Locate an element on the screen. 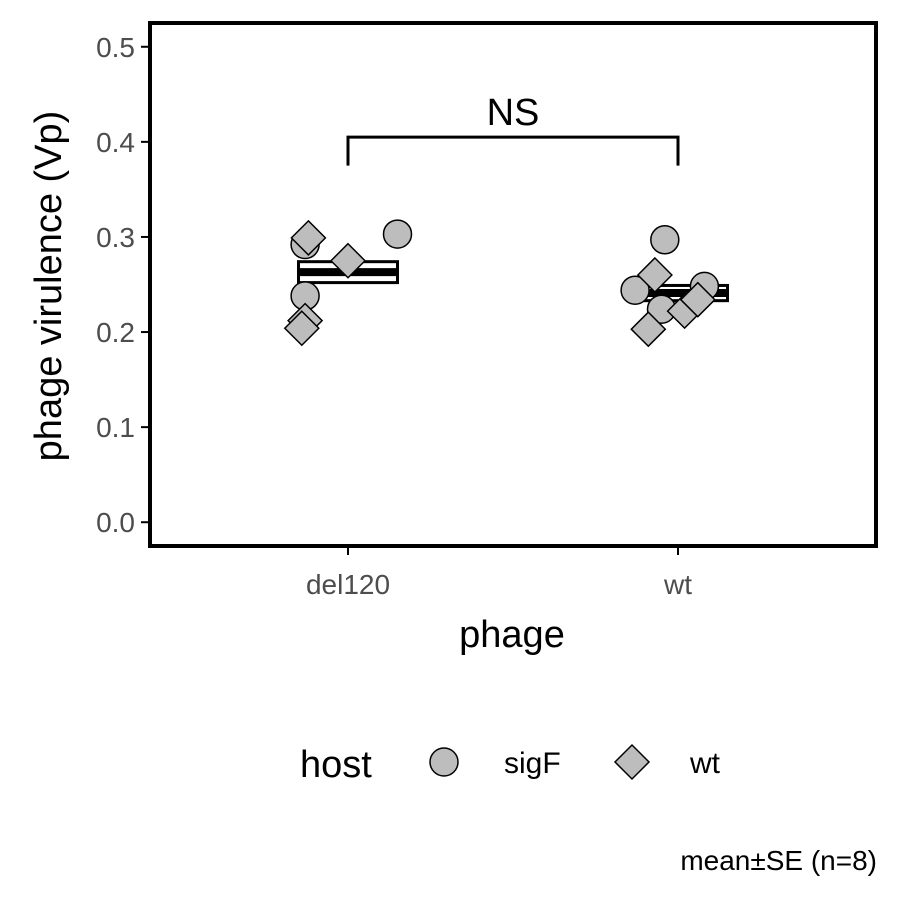  significance-label: NS is located at coordinates (513, 113).